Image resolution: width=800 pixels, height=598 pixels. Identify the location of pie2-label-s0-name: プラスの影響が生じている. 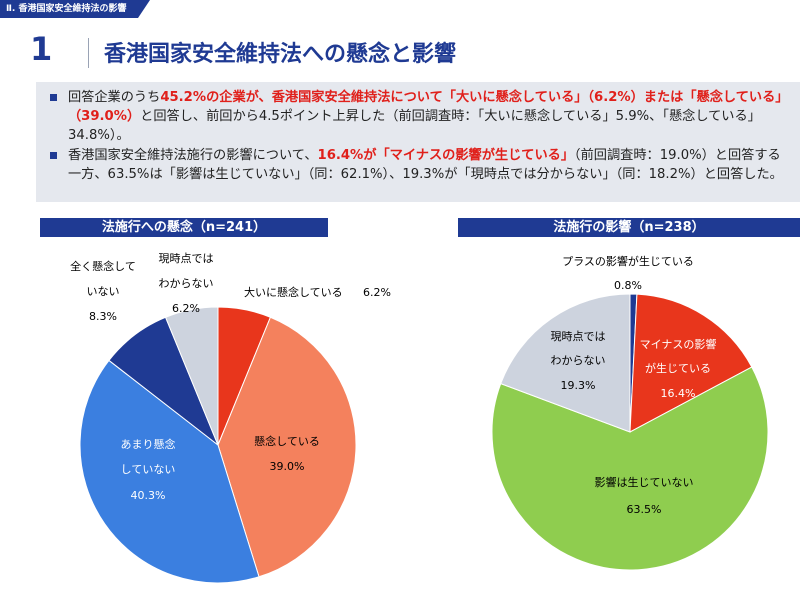
(628, 261).